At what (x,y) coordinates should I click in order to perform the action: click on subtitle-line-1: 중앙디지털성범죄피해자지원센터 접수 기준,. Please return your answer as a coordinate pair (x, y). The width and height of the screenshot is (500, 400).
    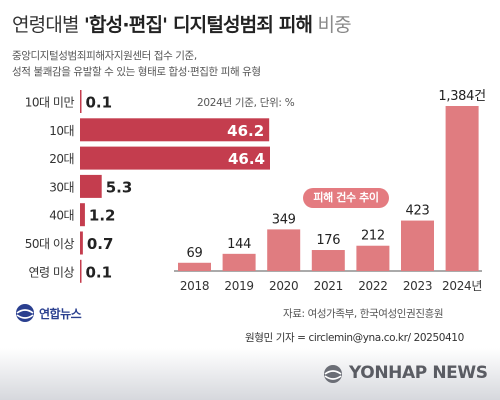
    Looking at the image, I should click on (104, 56).